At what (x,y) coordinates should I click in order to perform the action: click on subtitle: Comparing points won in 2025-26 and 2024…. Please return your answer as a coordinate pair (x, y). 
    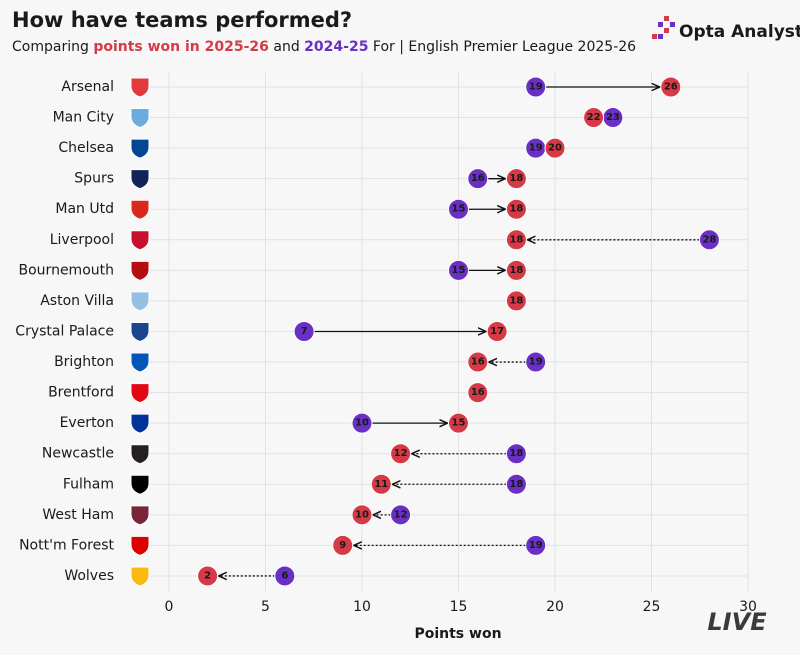
    Looking at the image, I should click on (324, 47).